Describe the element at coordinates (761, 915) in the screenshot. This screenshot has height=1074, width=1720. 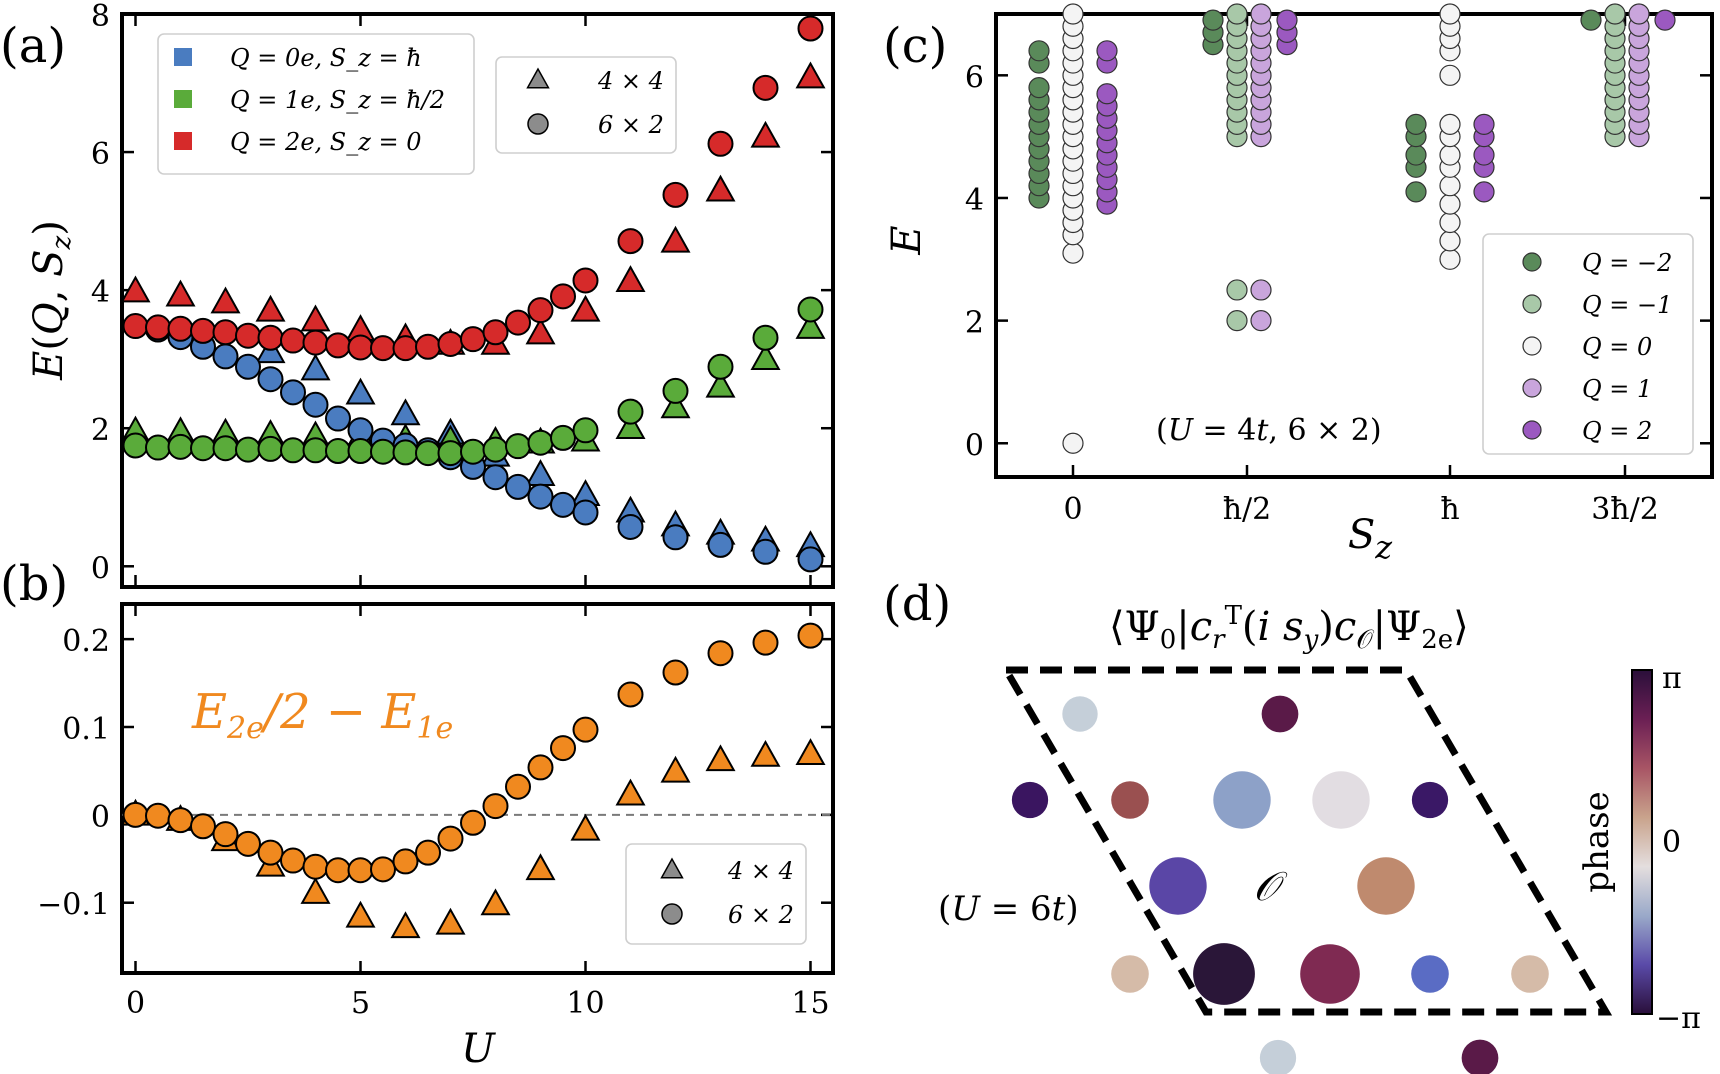
I see `panel-b-legend-label: 6 × 2` at that location.